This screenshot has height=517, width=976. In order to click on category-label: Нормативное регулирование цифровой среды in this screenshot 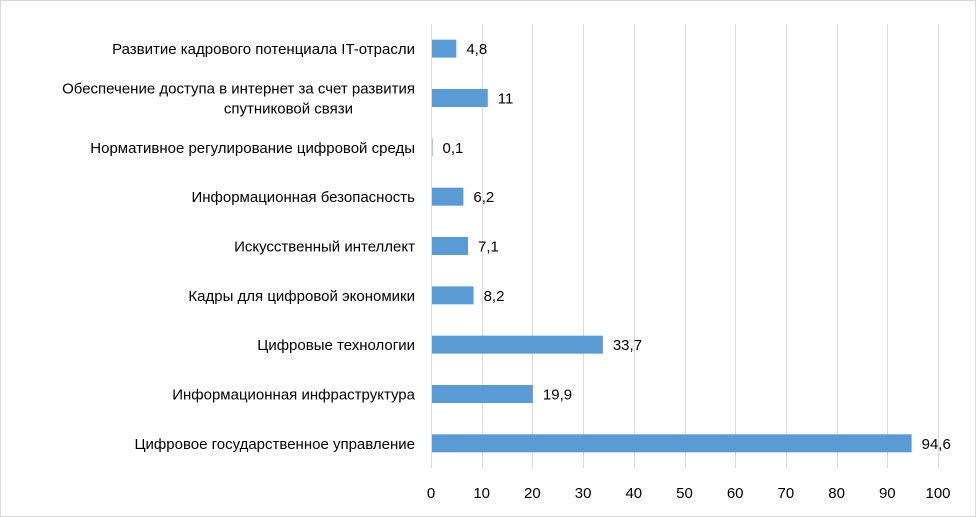, I will do `click(252, 148)`.